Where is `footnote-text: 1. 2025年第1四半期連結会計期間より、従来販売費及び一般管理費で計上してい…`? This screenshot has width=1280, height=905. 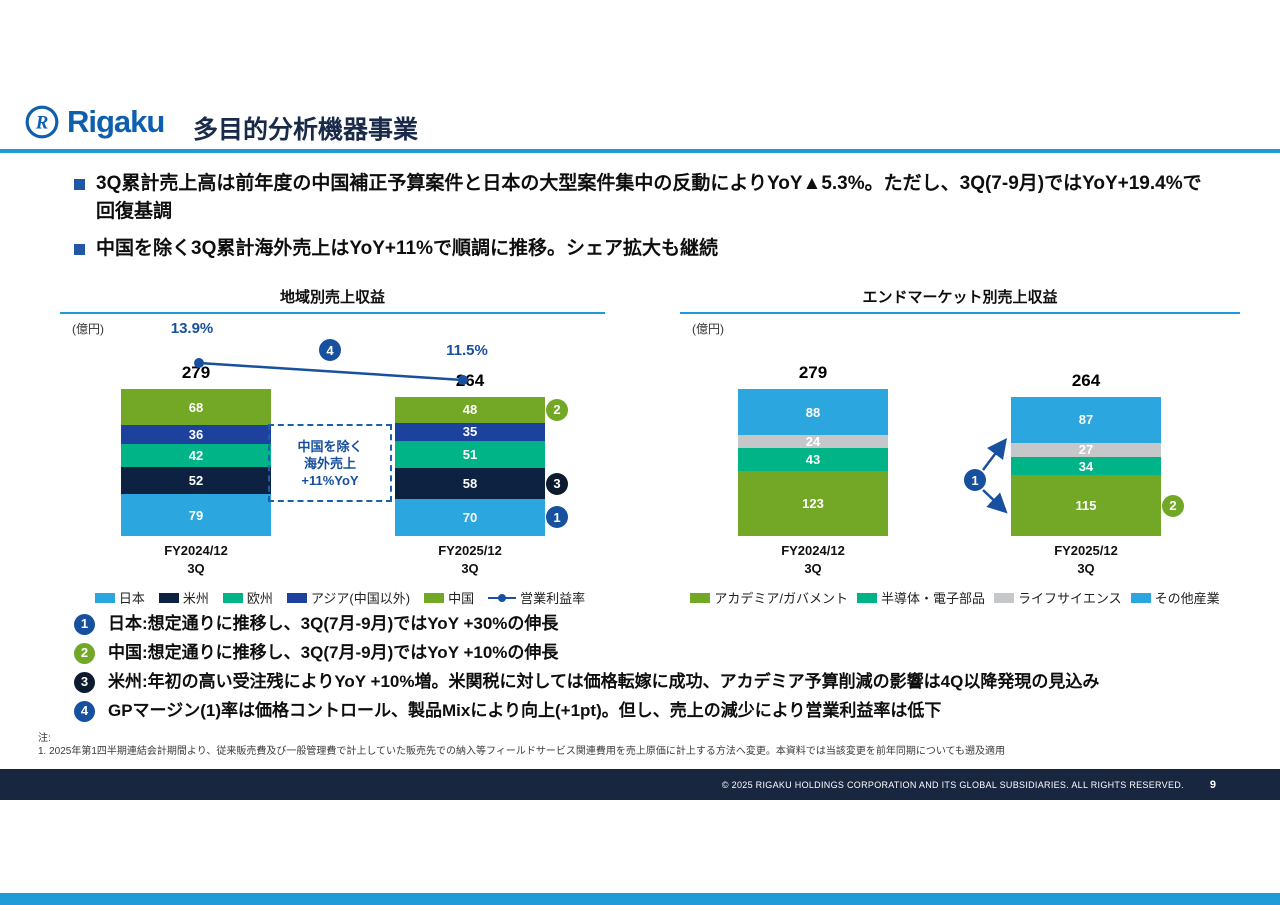 footnote-text: 1. 2025年第1四半期連結会計期間より、従来販売費及び一般管理費で計上してい… is located at coordinates (522, 751).